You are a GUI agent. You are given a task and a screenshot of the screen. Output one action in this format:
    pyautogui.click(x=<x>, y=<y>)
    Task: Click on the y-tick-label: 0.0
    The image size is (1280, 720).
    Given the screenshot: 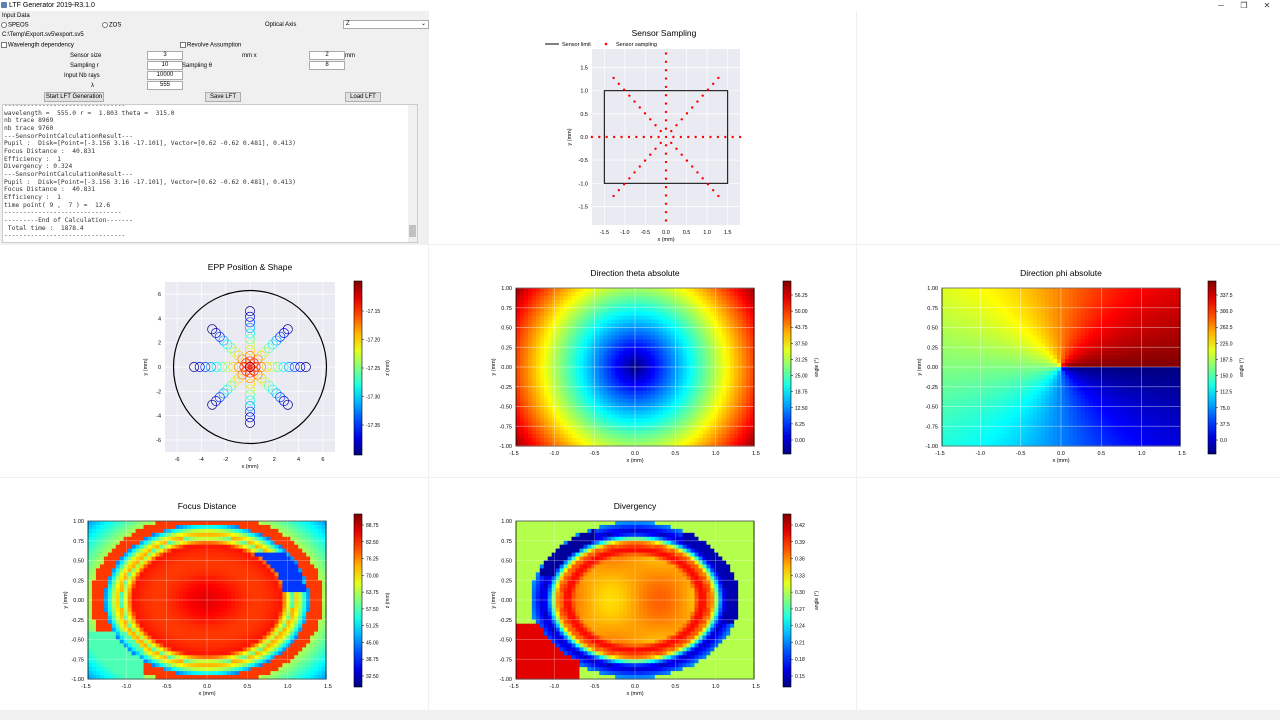 What is the action you would take?
    pyautogui.click(x=584, y=138)
    